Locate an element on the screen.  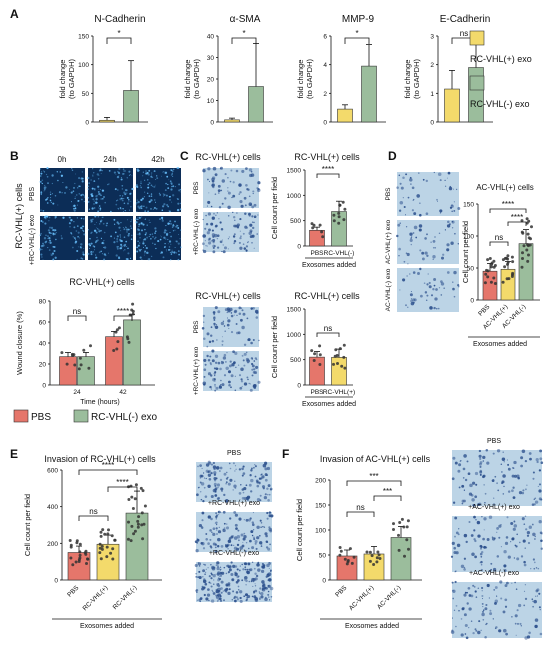
micro-row-label: +AC-VHL(-) exo is located at coordinates (494, 573).